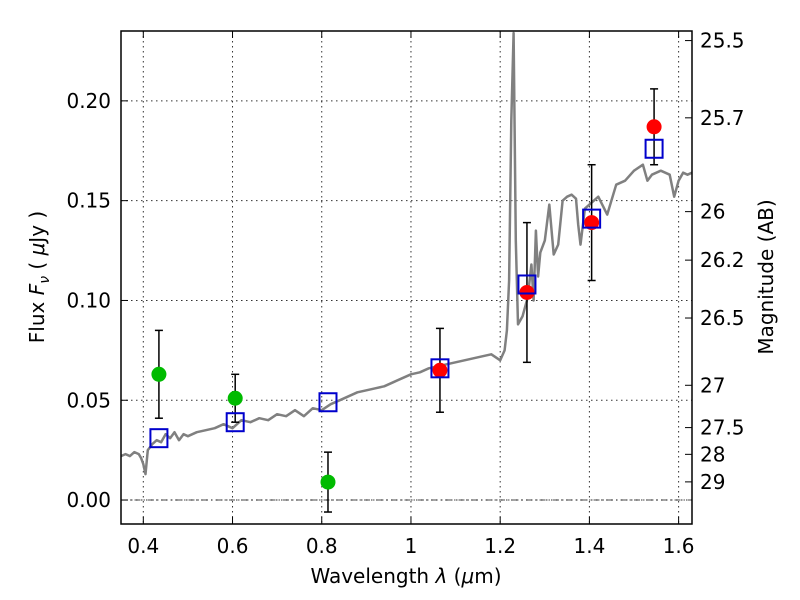 This screenshot has width=800, height=600. Describe the element at coordinates (88, 201) in the screenshot. I see `y-tick-label: 0.15` at that location.